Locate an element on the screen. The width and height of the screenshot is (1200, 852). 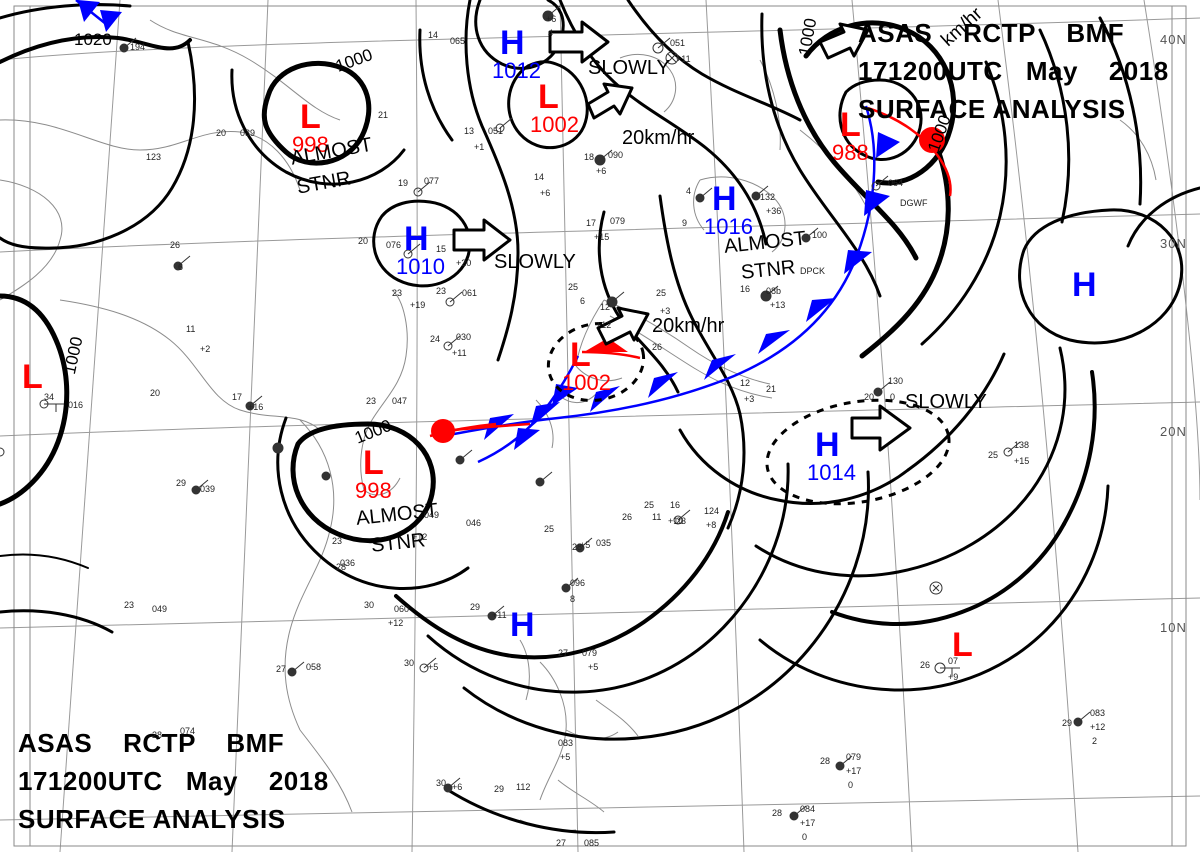
pressure-center-l-8: L is located at coordinates (373, 463).